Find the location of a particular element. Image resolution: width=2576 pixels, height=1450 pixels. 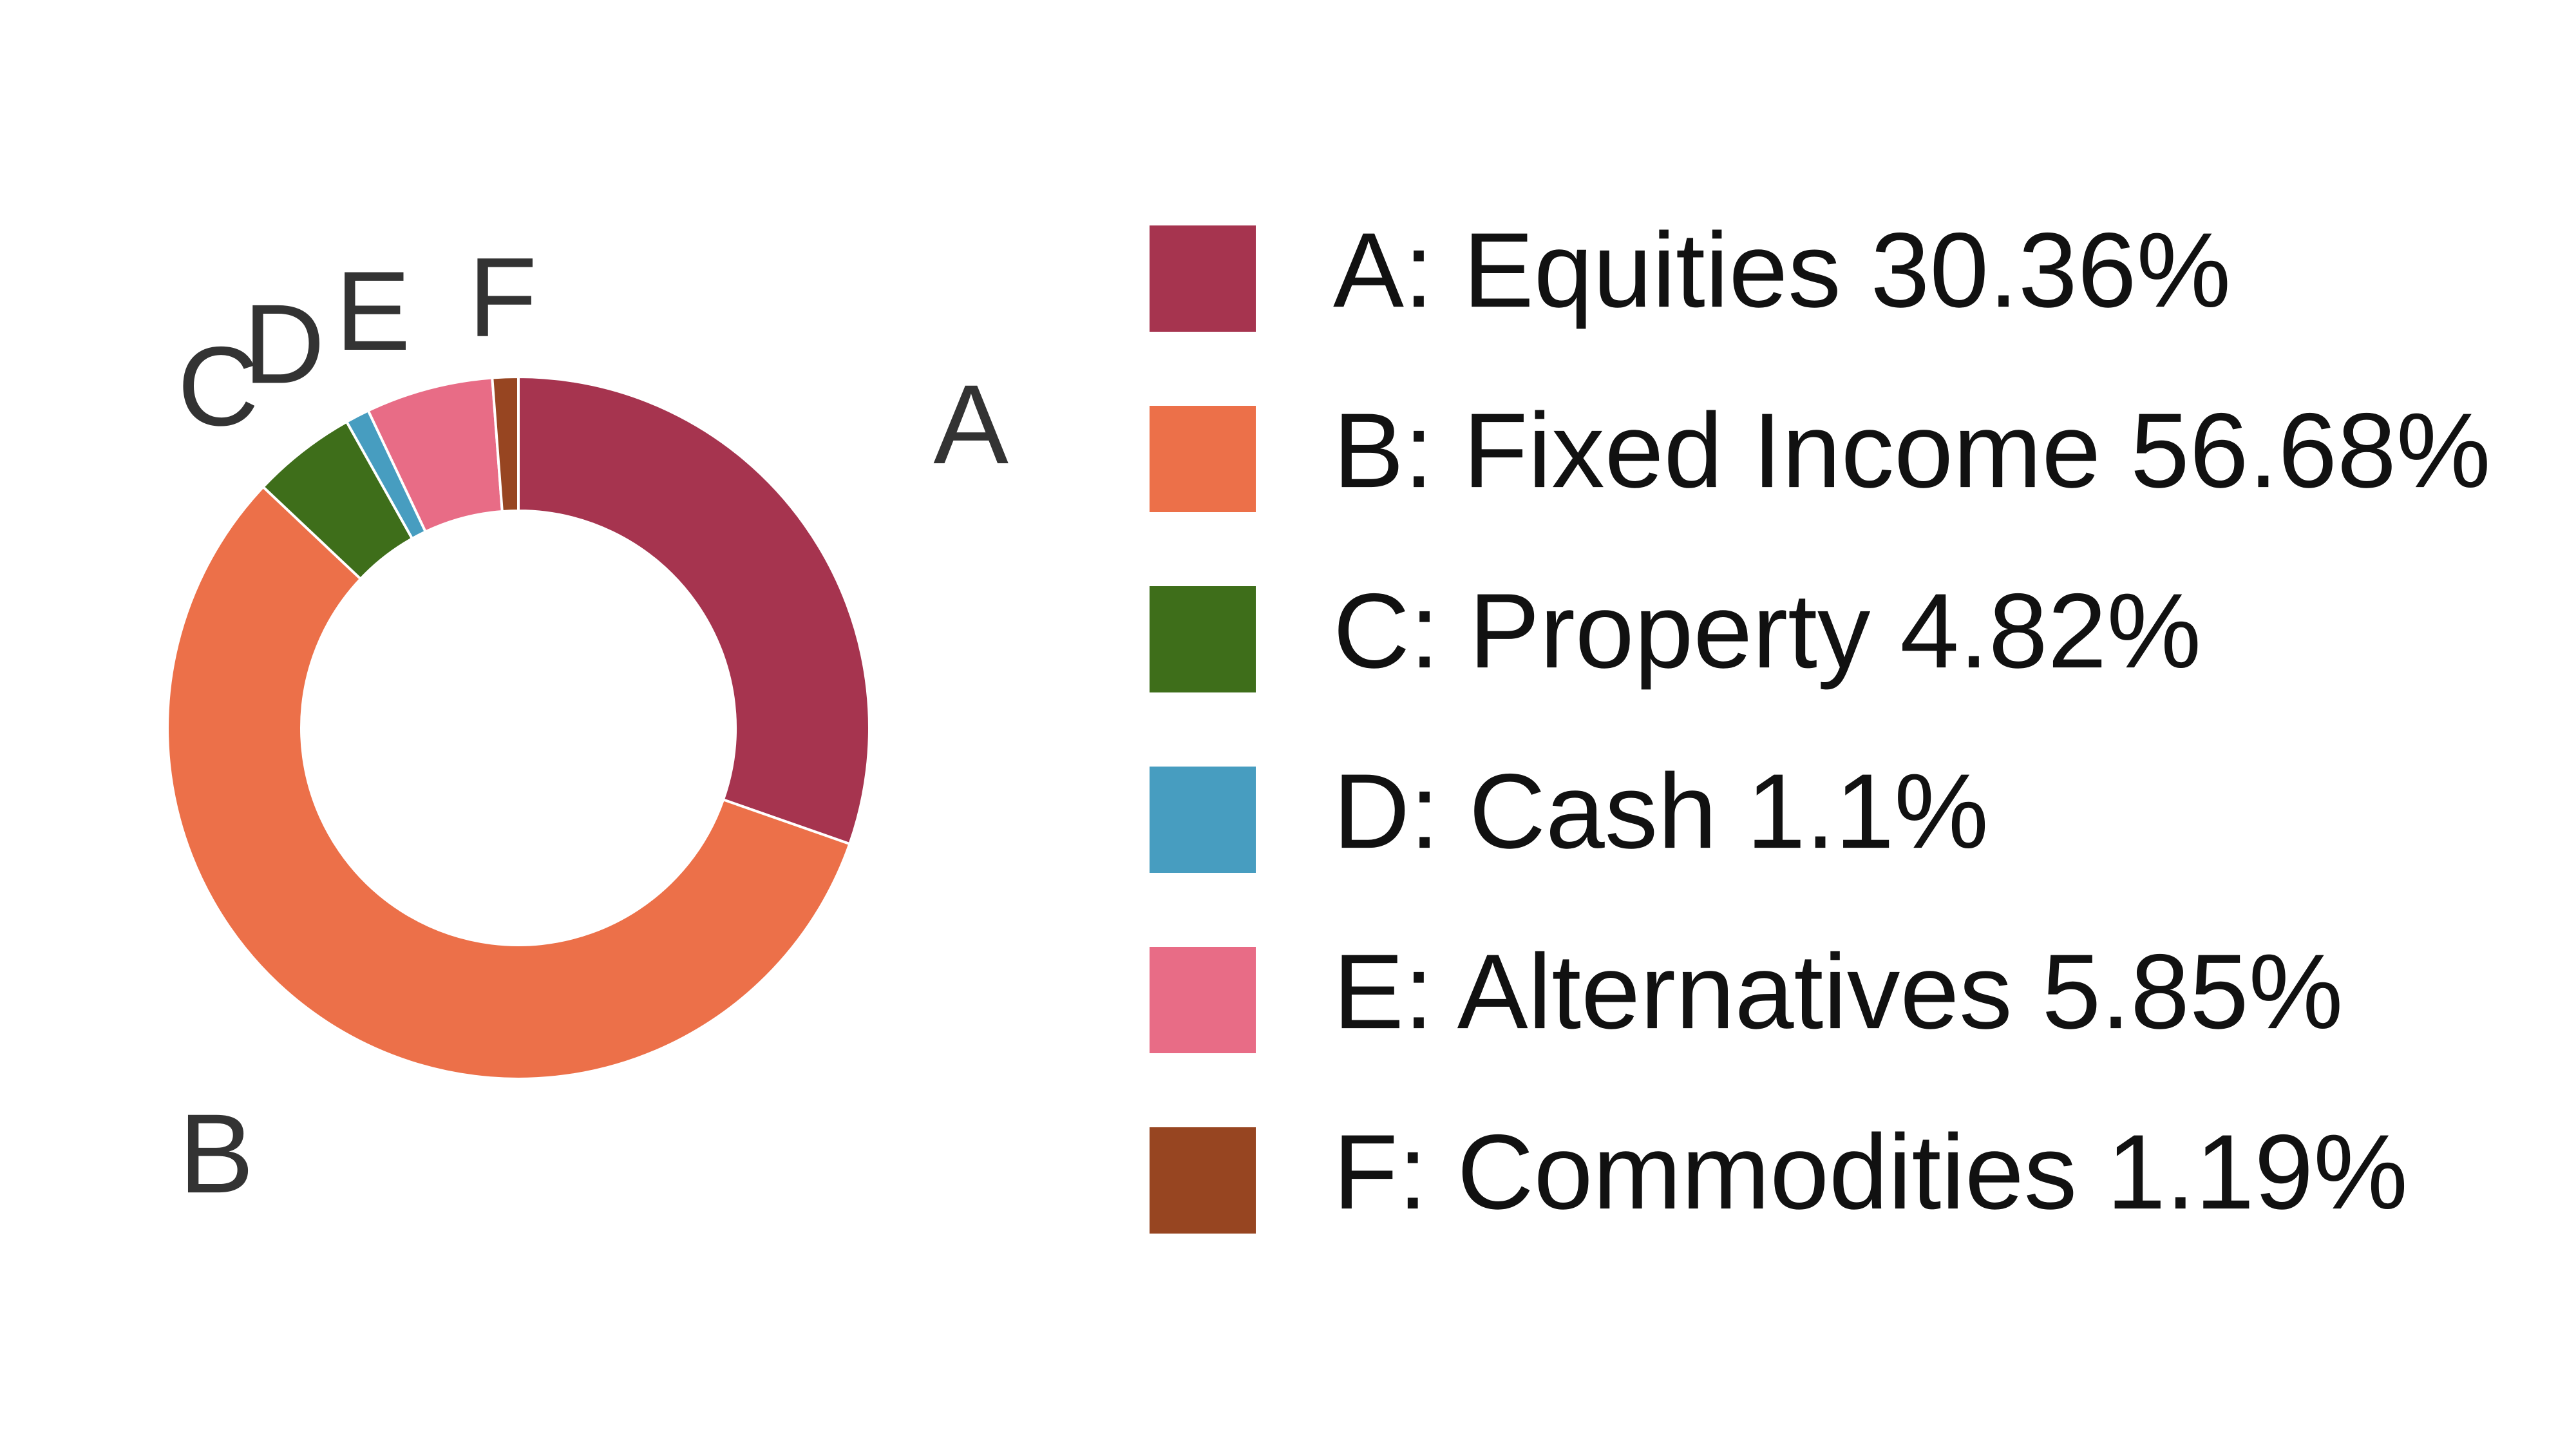

legend-swatch-b is located at coordinates (1203, 459).